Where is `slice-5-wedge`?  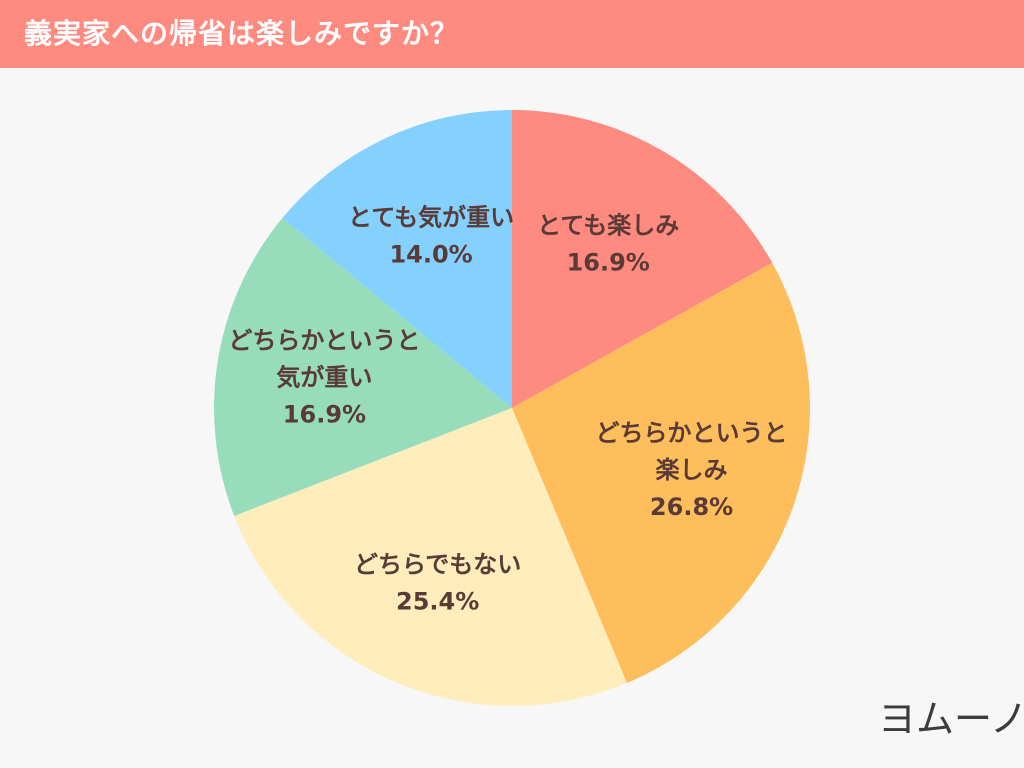
slice-5-wedge is located at coordinates (397, 259).